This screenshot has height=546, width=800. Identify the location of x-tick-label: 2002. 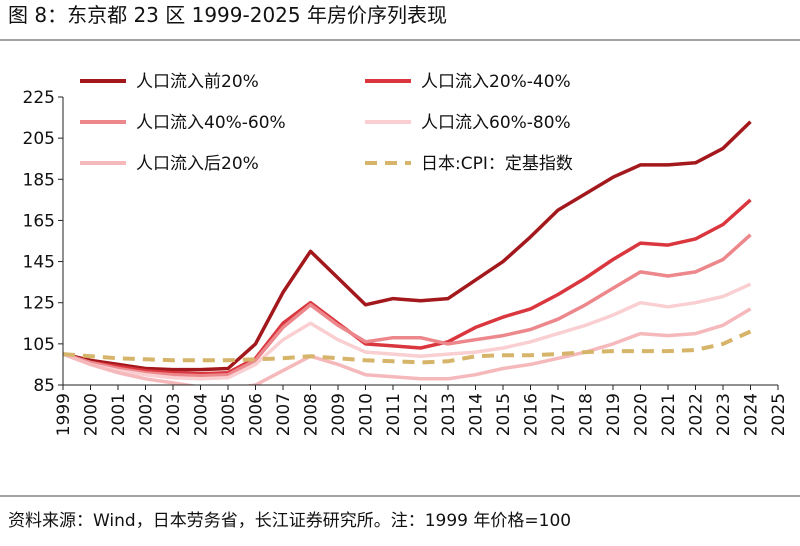
(147, 414).